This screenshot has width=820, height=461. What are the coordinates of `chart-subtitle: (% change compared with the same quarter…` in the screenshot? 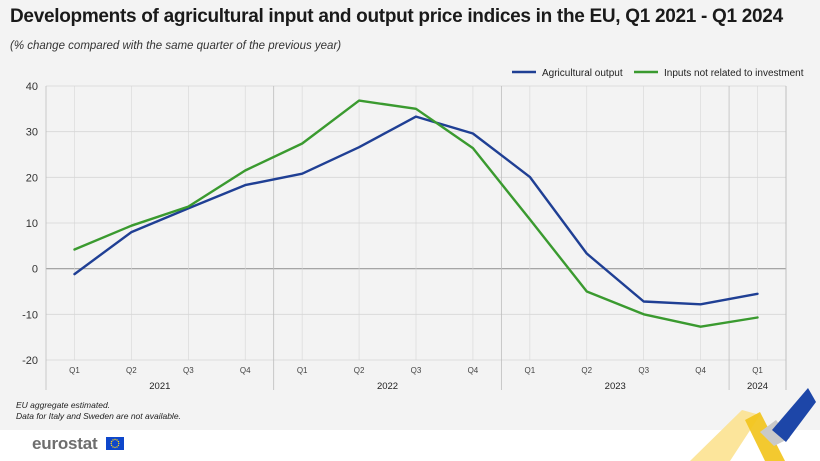 It's located at (176, 46).